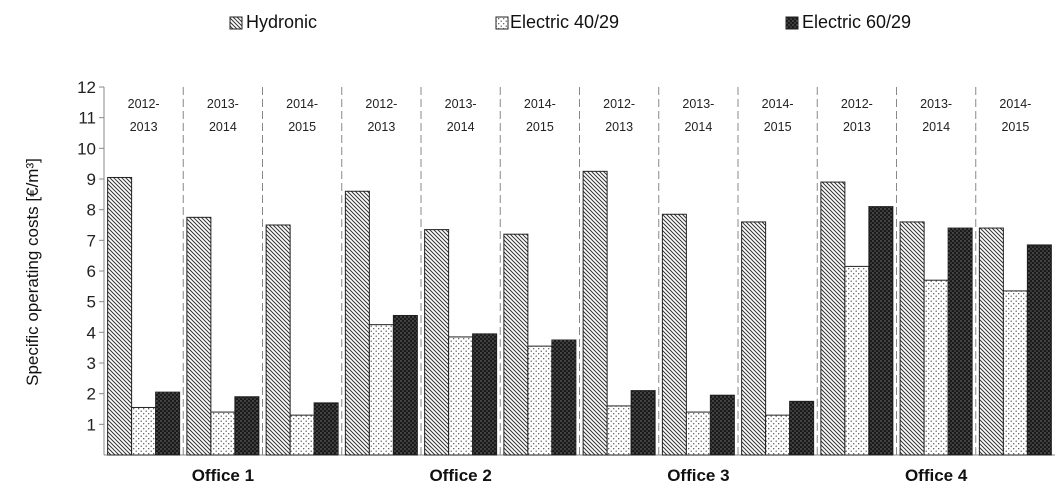  Describe the element at coordinates (236, 23) in the screenshot. I see `legend-swatch-hydronic` at that location.